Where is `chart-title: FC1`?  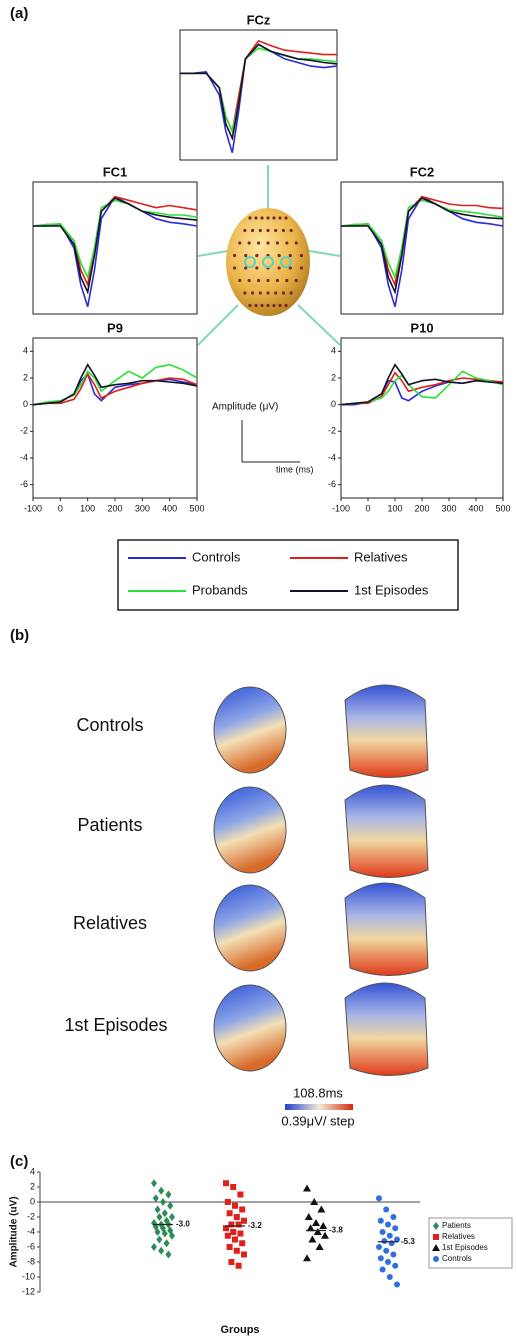
chart-title: FC1 is located at coordinates (115, 171).